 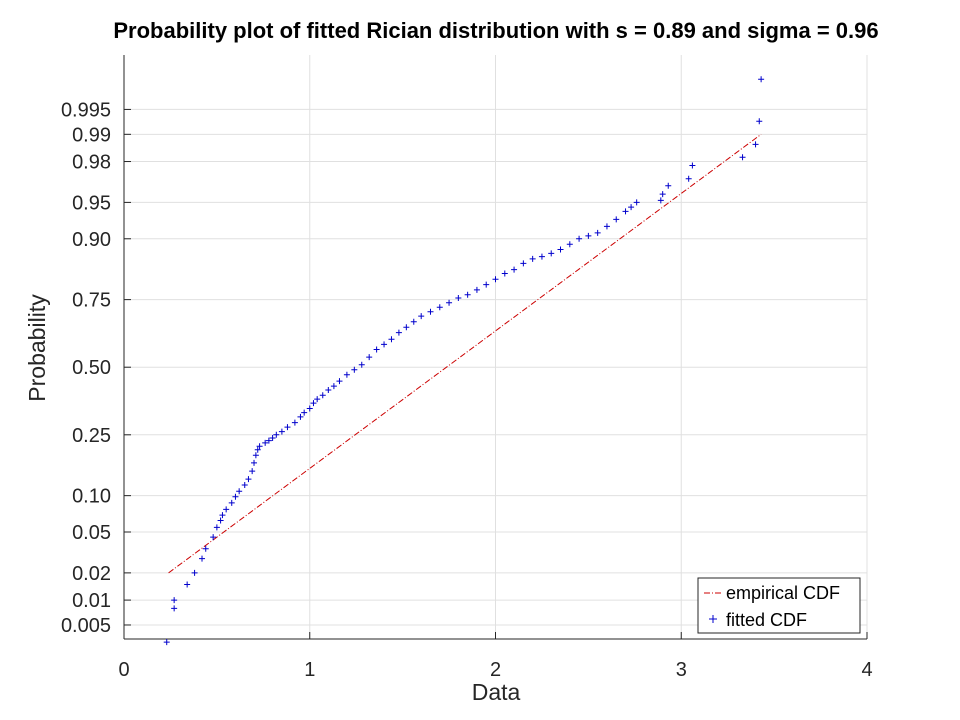 I want to click on legend-box, so click(x=779, y=605).